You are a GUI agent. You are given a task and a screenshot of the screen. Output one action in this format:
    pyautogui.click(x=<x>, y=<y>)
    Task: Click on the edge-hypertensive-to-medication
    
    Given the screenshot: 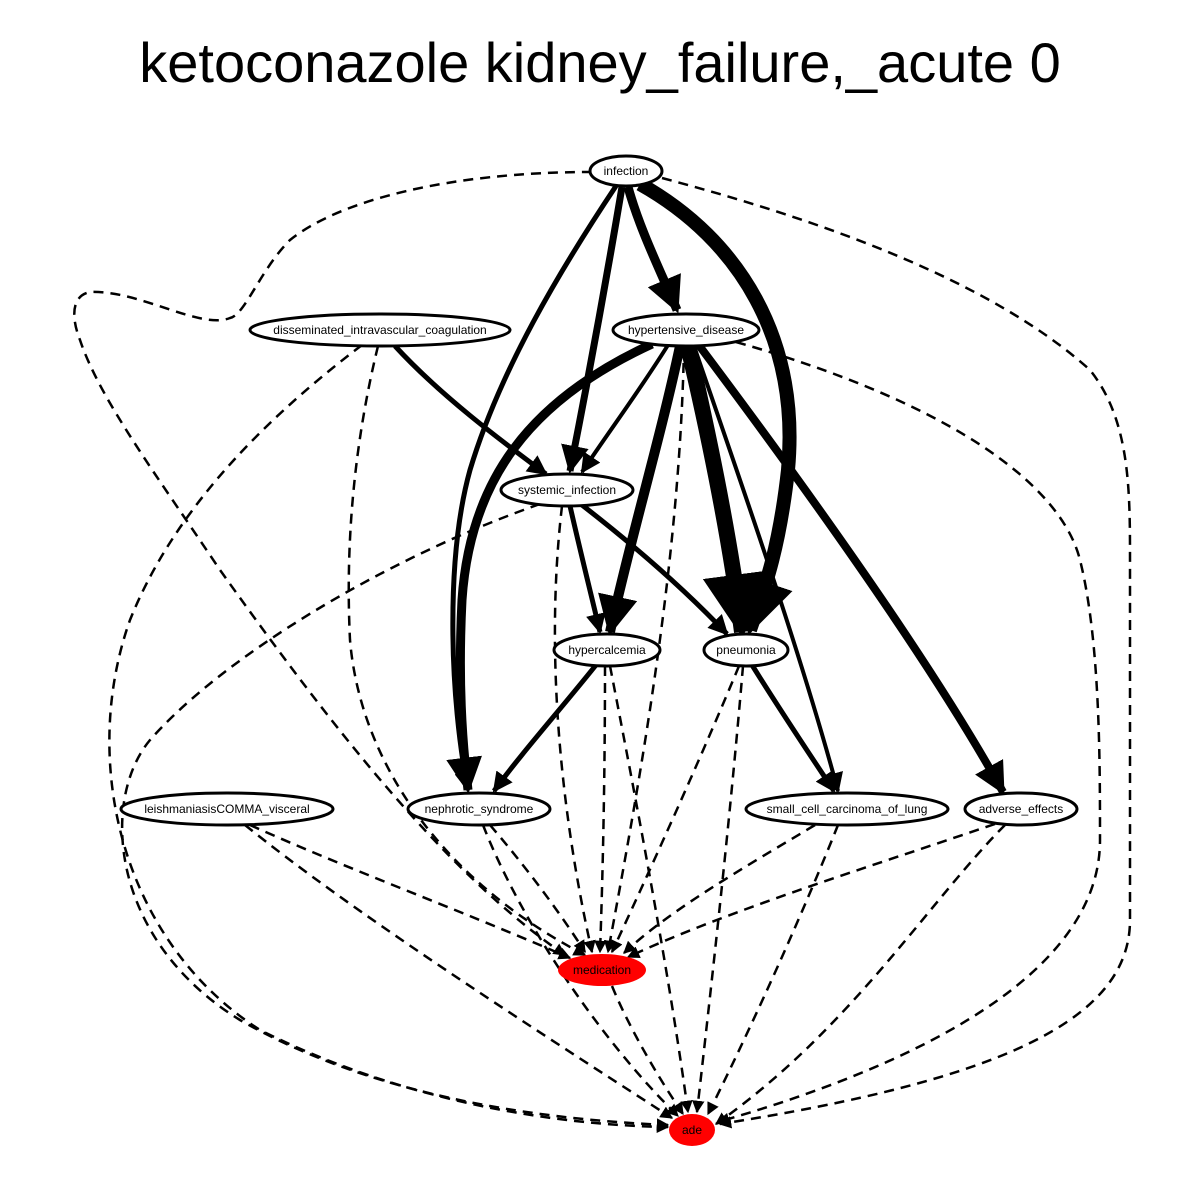 What is the action you would take?
    pyautogui.click(x=644, y=649)
    